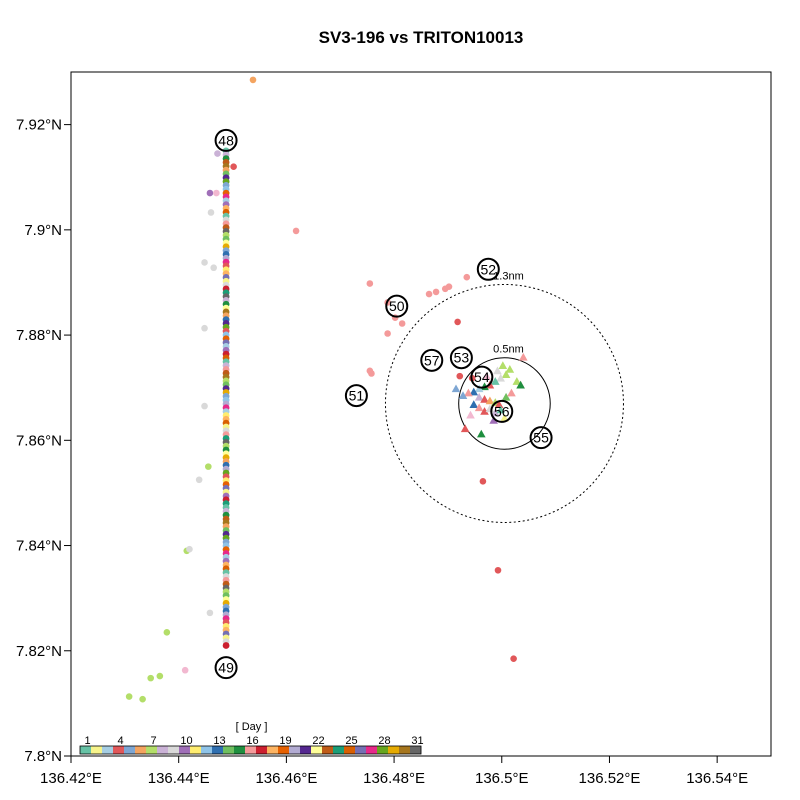 The width and height of the screenshot is (800, 800). Describe the element at coordinates (120, 741) in the screenshot. I see `legend-label: 4` at that location.